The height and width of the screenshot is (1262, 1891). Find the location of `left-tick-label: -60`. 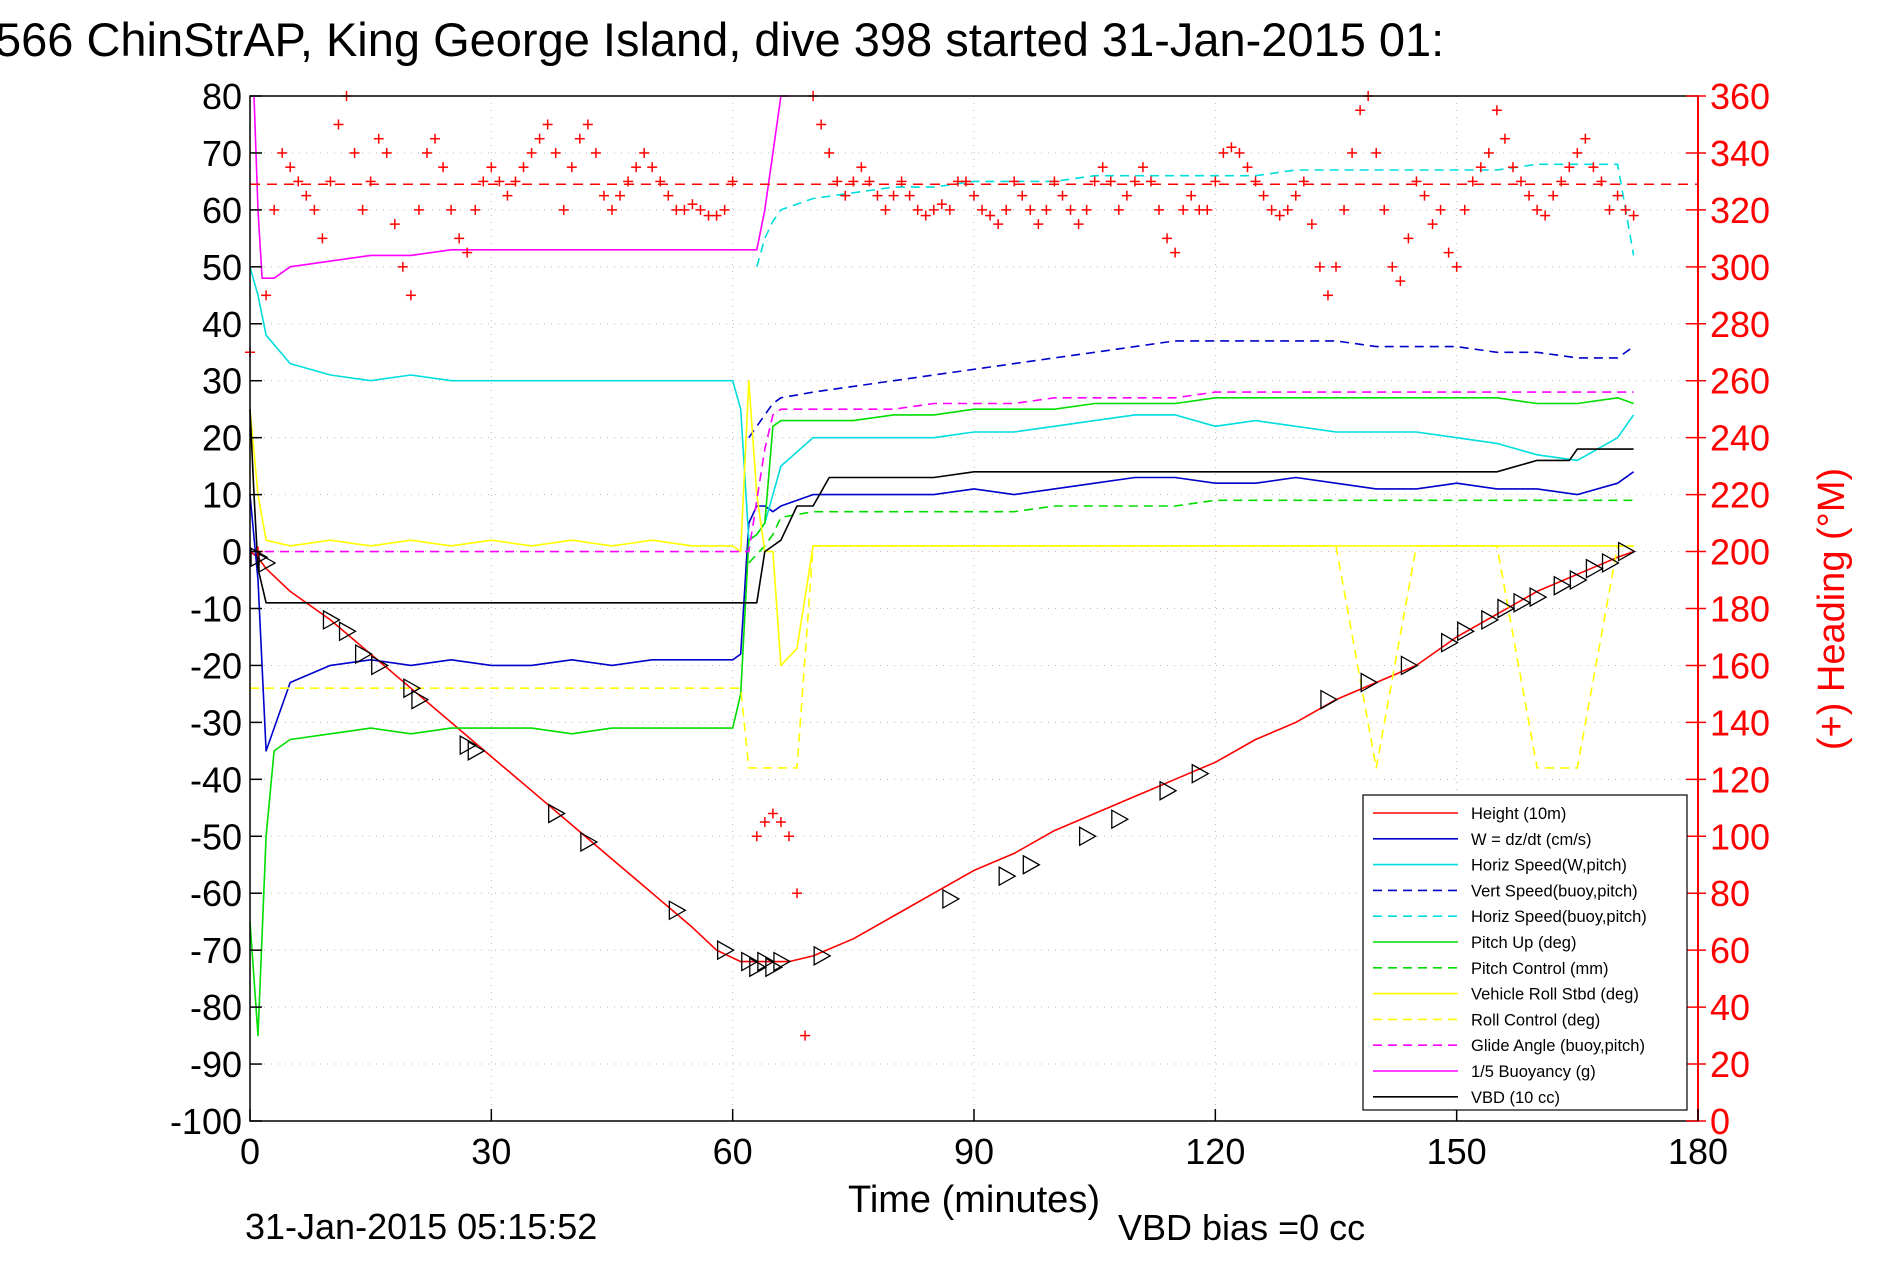

left-tick-label: -60 is located at coordinates (216, 893).